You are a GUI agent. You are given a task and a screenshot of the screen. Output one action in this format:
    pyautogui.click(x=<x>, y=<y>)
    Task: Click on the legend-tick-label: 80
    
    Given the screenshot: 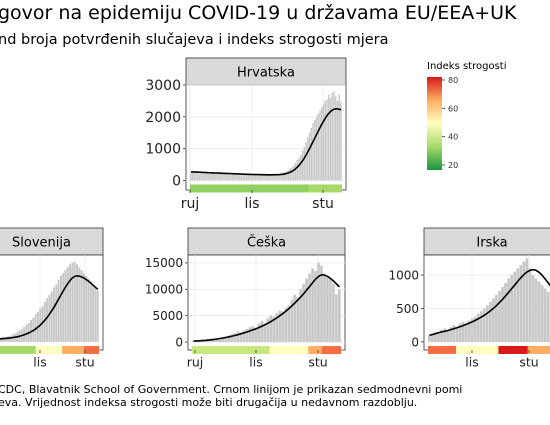 What is the action you would take?
    pyautogui.click(x=453, y=80)
    